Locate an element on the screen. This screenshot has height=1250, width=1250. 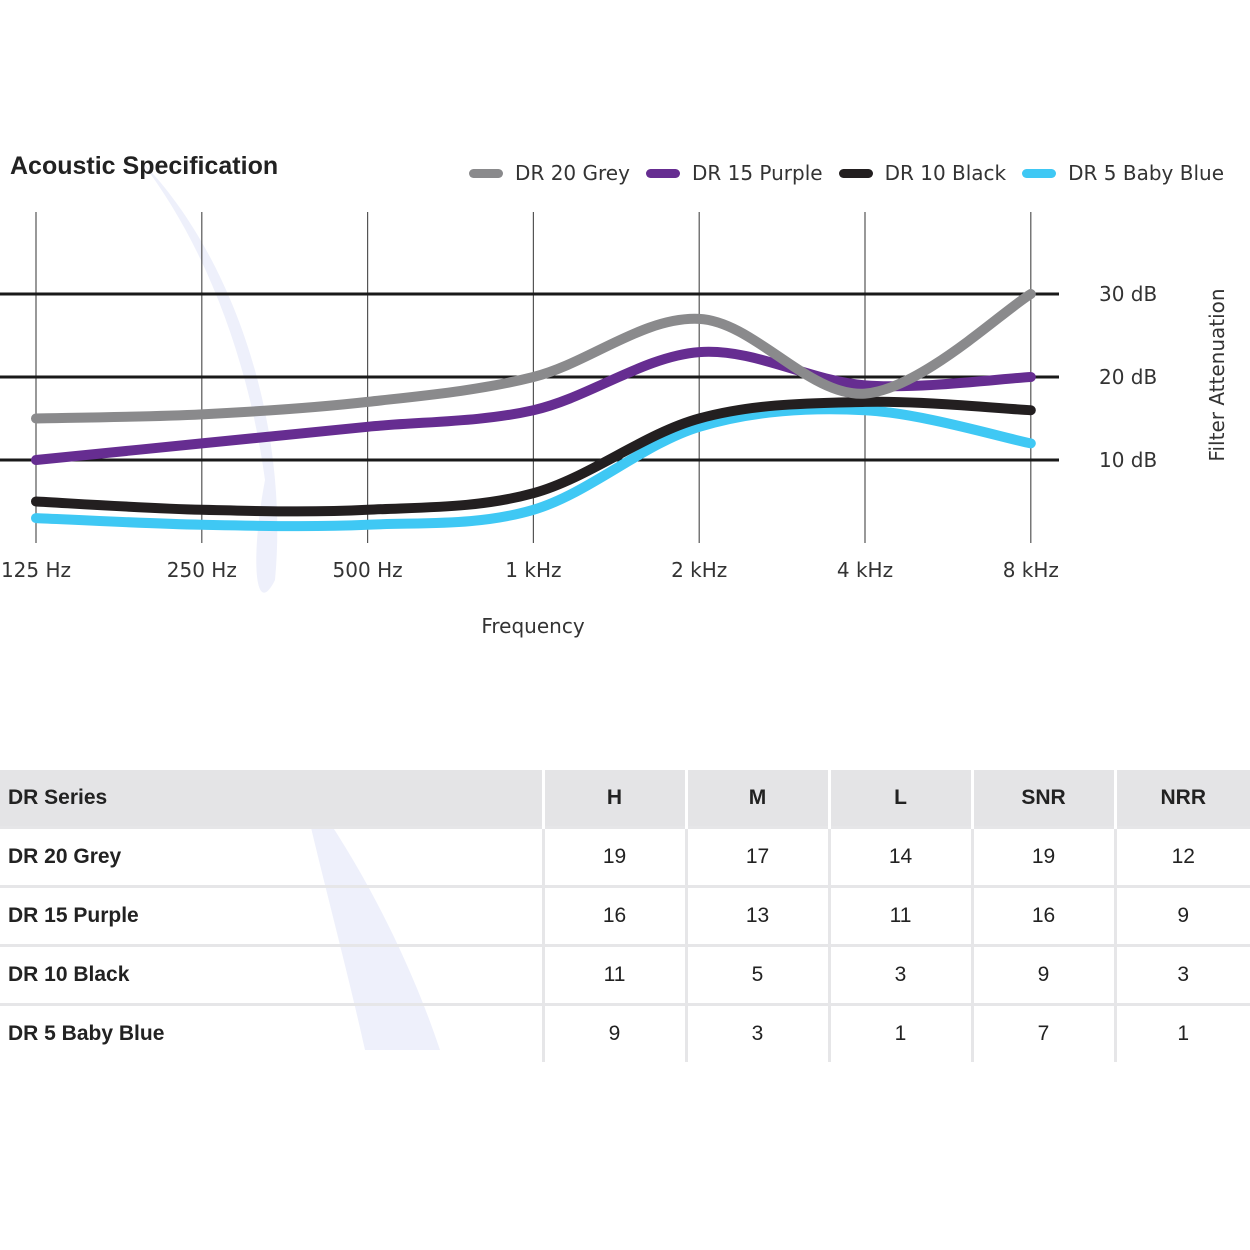
table-row-name: DR 5 Baby Blue is located at coordinates (271, 1032).